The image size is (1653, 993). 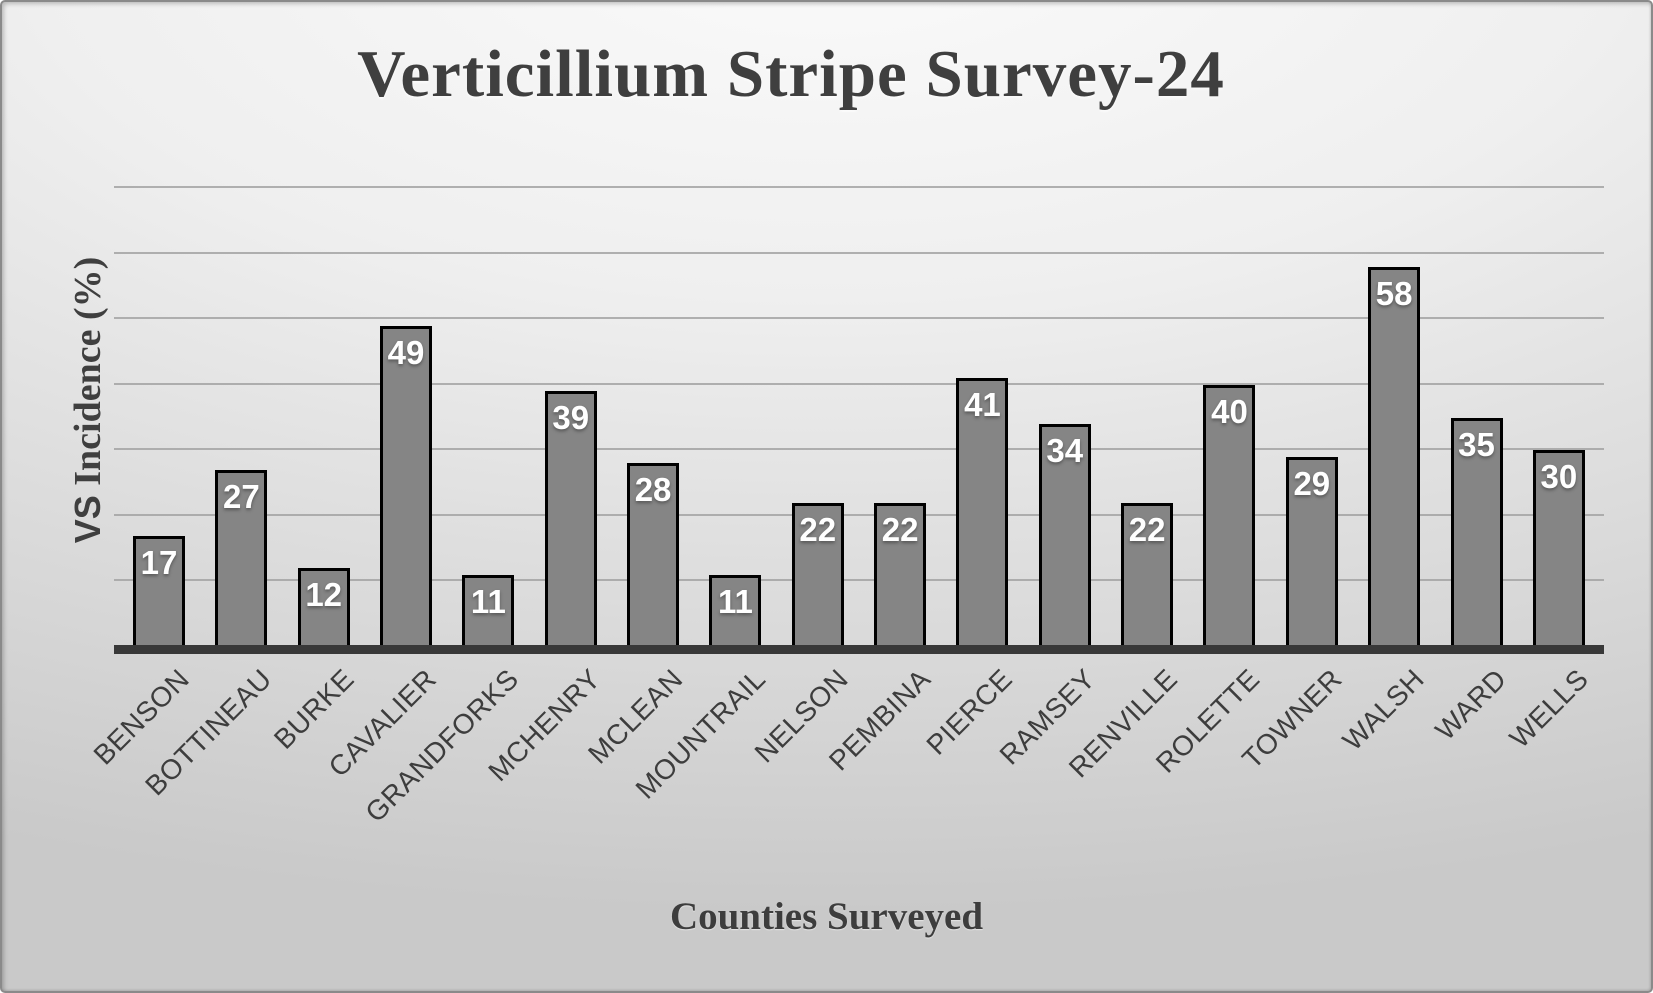 I want to click on bar-grandforks: 11, so click(x=488, y=610).